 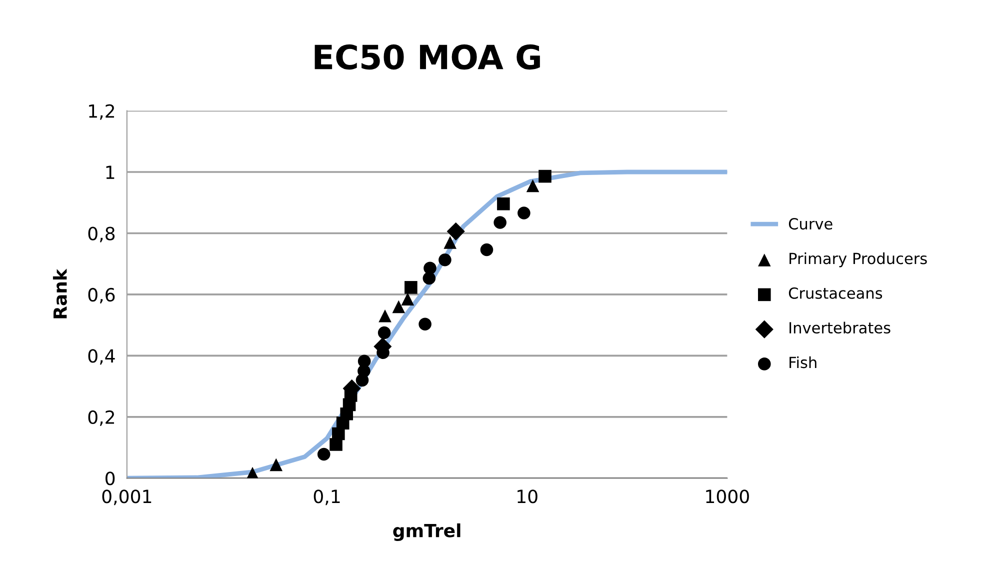 What do you see at coordinates (803, 362) in the screenshot?
I see `legend-label: Fish` at bounding box center [803, 362].